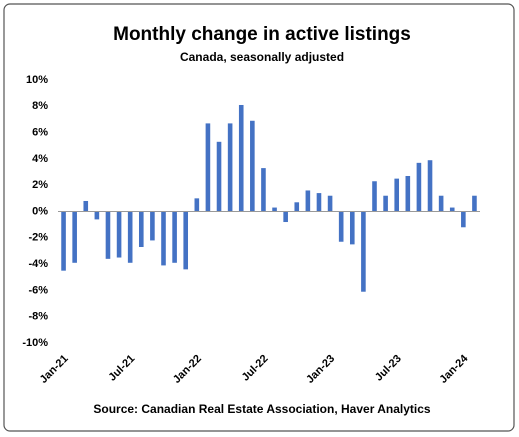 This screenshot has width=519, height=437. What do you see at coordinates (38, 317) in the screenshot?
I see `y-tick-label: -8%` at bounding box center [38, 317].